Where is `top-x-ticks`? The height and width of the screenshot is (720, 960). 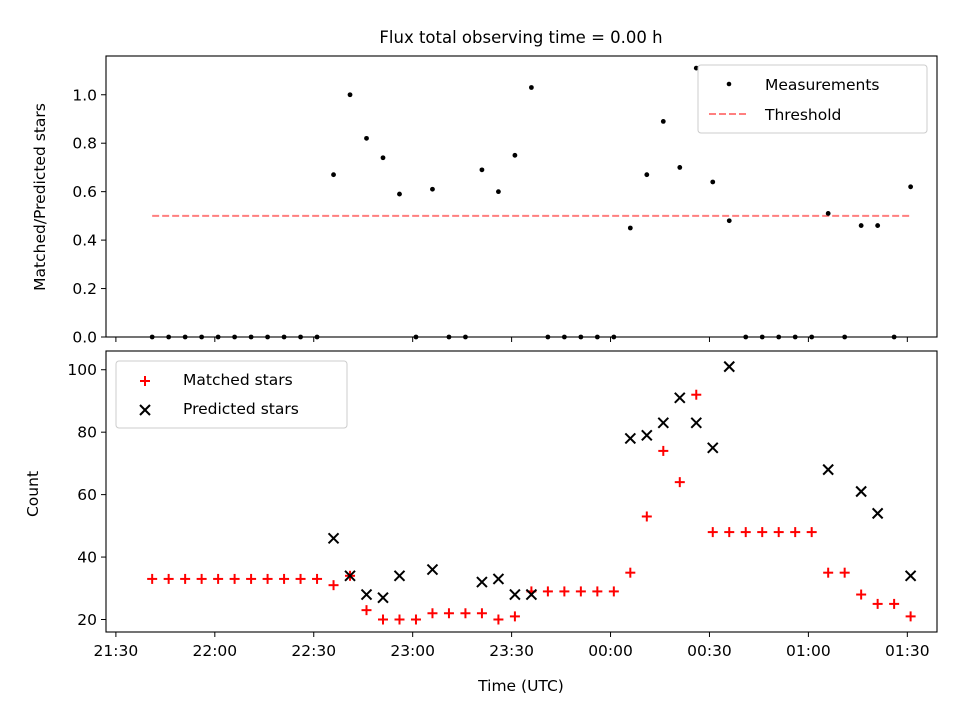
top-x-ticks is located at coordinates (511, 339).